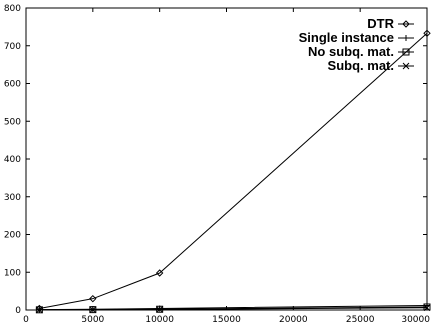 The width and height of the screenshot is (437, 325). What do you see at coordinates (380, 23) in the screenshot?
I see `legend-label: DTR` at bounding box center [380, 23].